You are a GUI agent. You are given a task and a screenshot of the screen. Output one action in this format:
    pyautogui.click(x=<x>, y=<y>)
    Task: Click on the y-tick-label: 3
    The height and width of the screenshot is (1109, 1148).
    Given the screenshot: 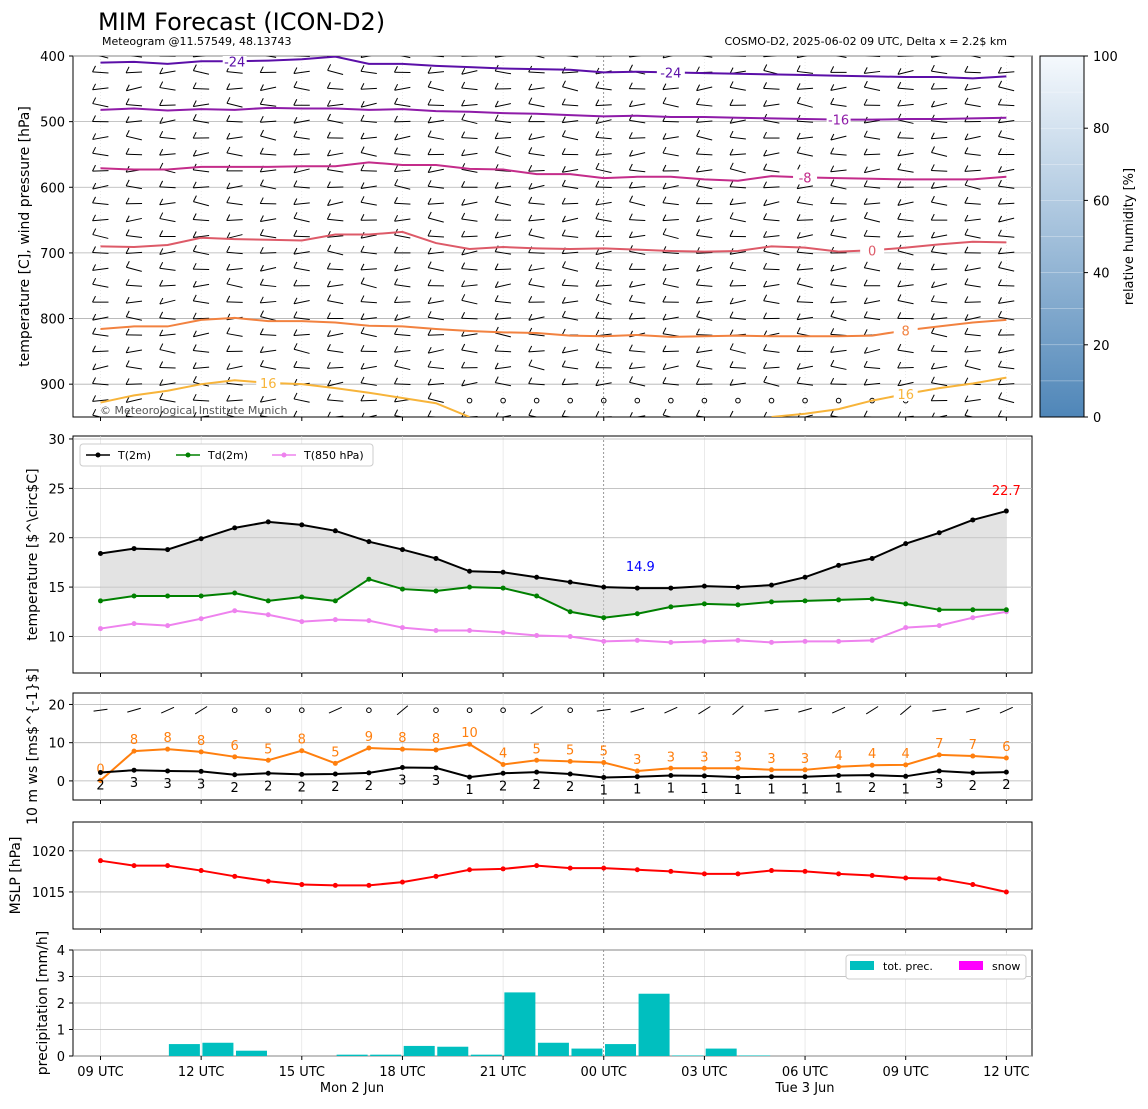 What is the action you would take?
    pyautogui.click(x=61, y=978)
    